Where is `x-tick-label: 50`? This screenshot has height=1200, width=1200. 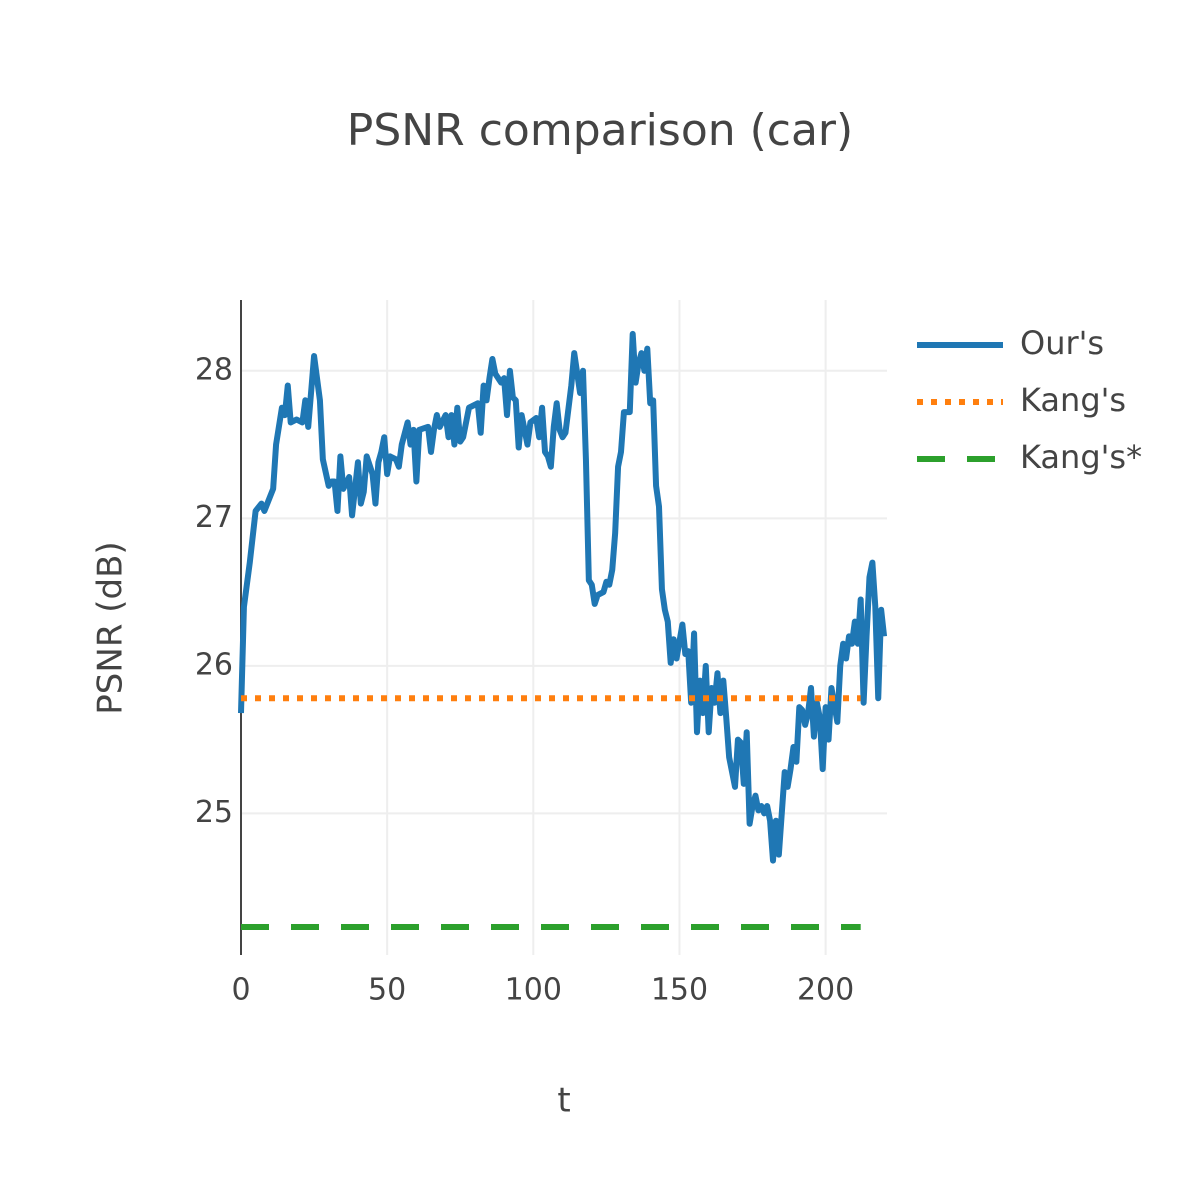 x-tick-label: 50 is located at coordinates (387, 990).